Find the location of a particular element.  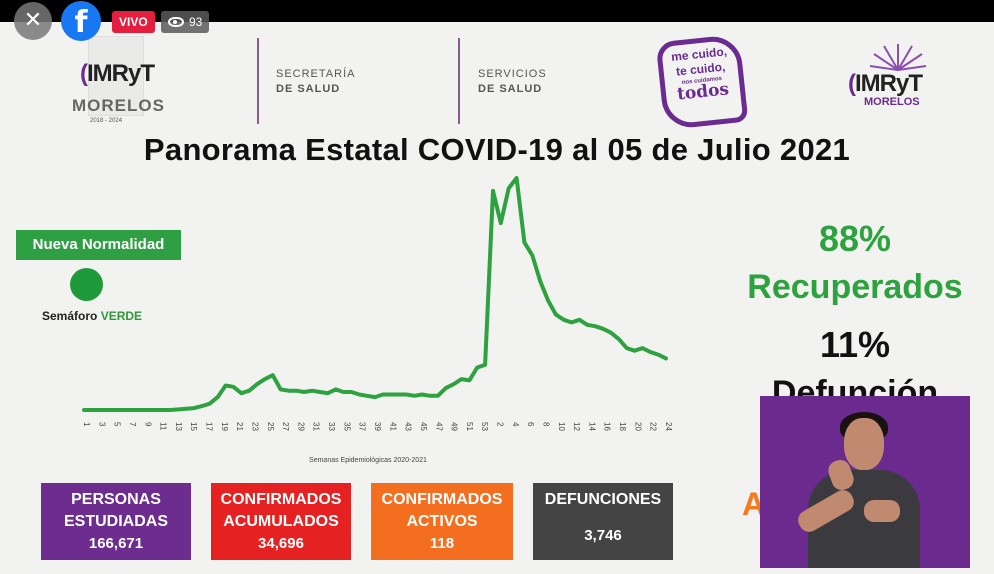

x-tick-label: 14 is located at coordinates (591, 426).